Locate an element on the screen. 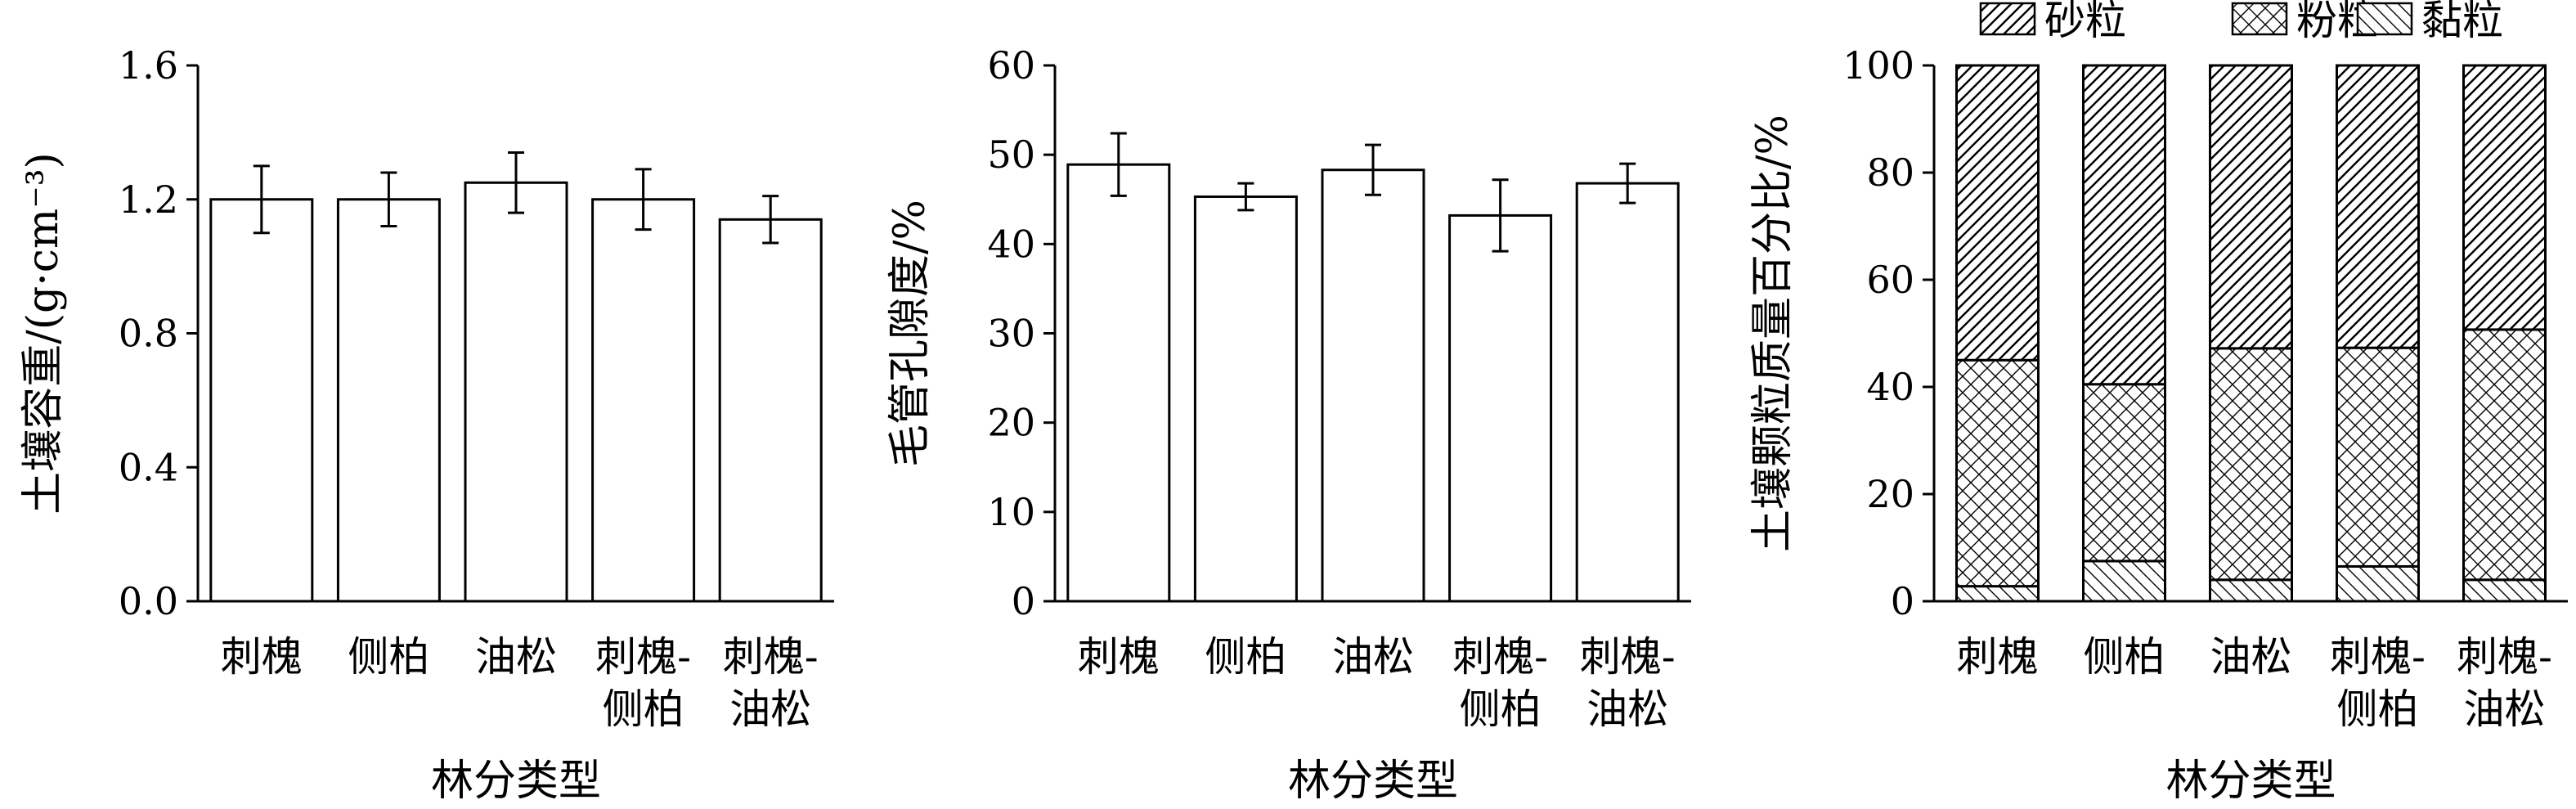 Image resolution: width=2576 pixels, height=809 pixels. y-tick-label: 50 is located at coordinates (1011, 155).